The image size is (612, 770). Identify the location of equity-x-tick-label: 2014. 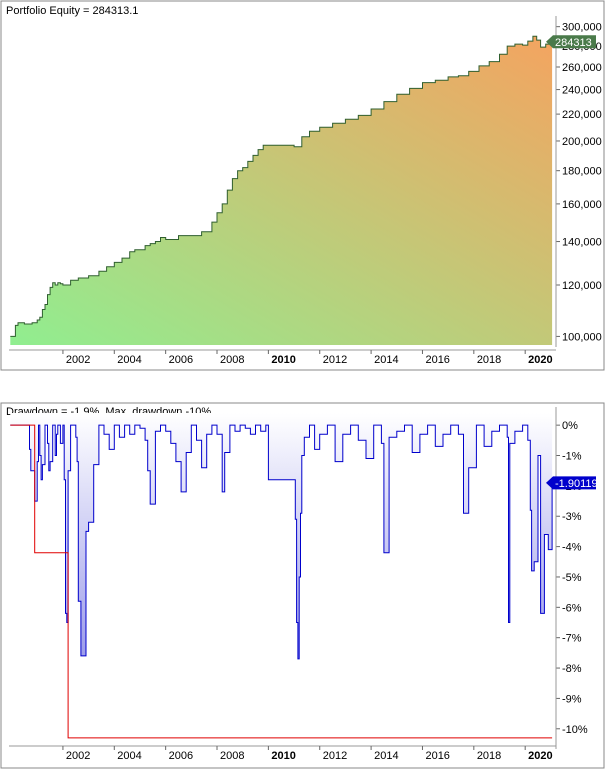
(386, 360).